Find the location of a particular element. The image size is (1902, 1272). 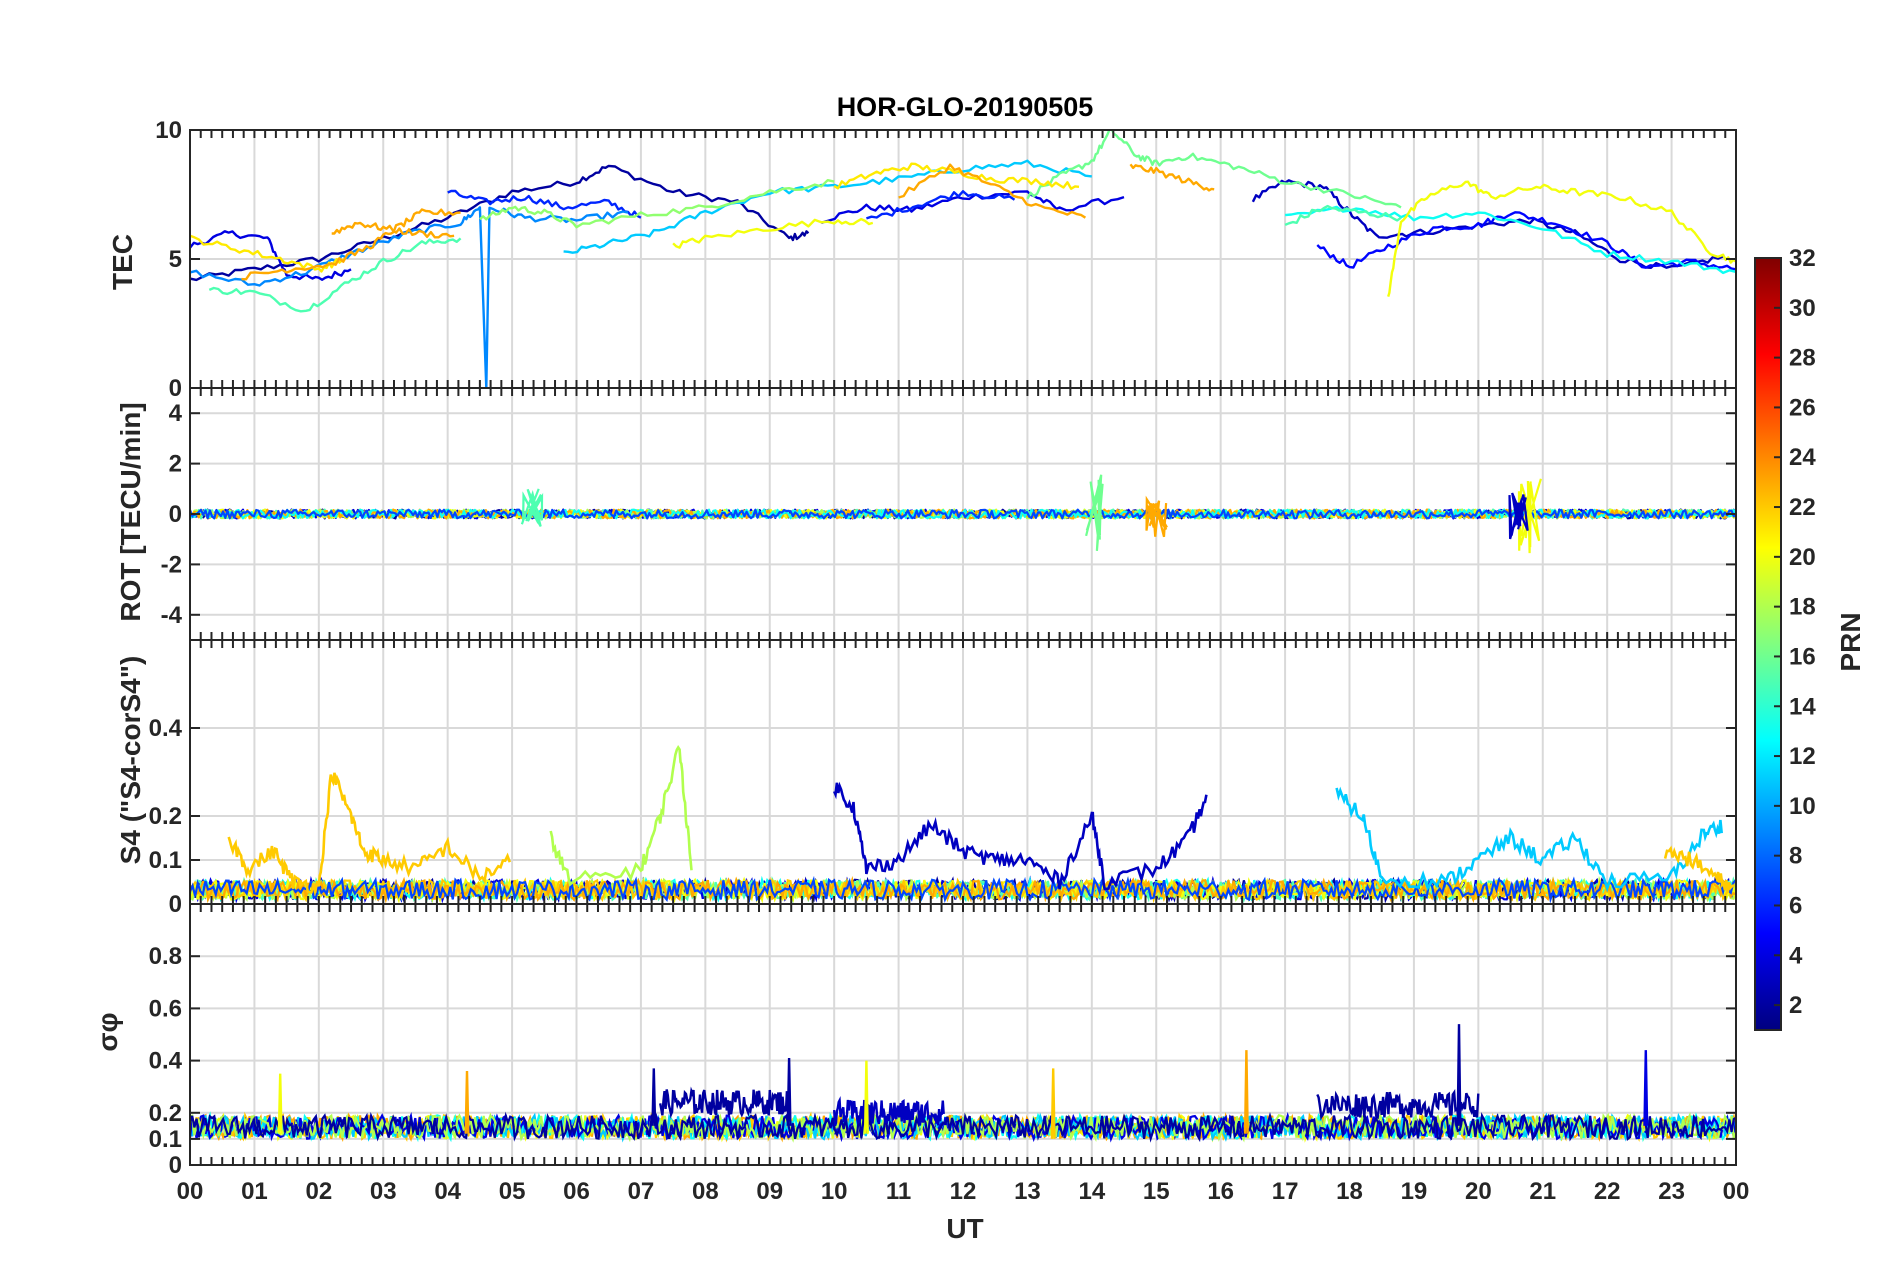

x-tick-label: 07 is located at coordinates (641, 1191).